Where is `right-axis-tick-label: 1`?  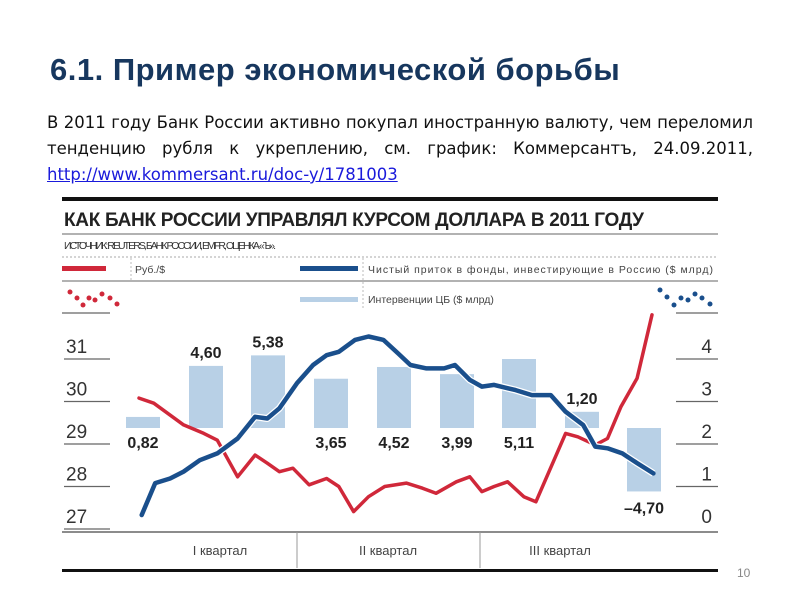
right-axis-tick-label: 1 is located at coordinates (706, 475).